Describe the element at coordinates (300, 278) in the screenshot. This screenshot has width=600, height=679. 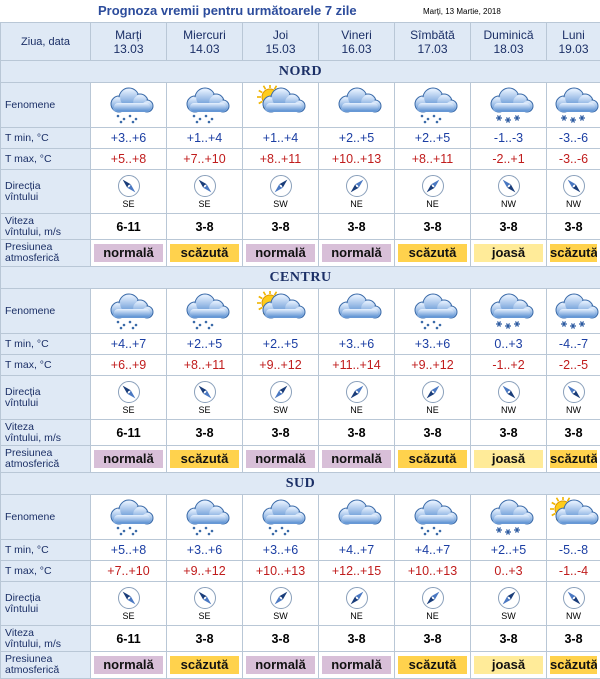
I see `region-row: CENTRU` at that location.